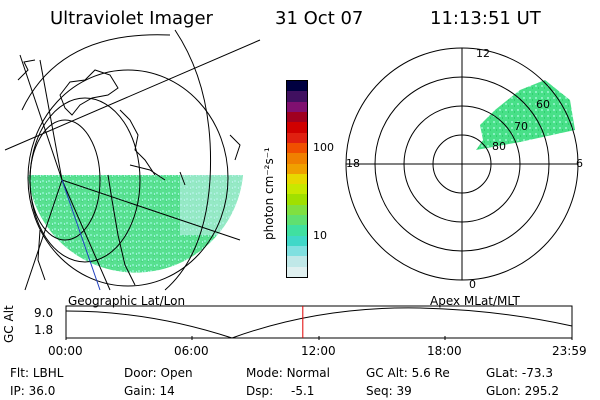  What do you see at coordinates (302, 391) in the screenshot?
I see `dsp-value: -5.1` at bounding box center [302, 391].